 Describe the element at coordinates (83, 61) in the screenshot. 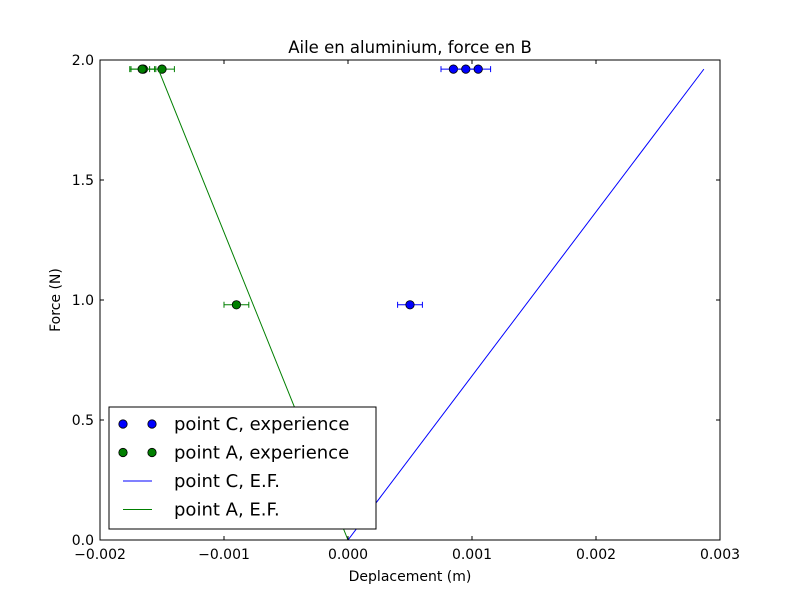

I see `y-tick-label: 2.0` at that location.